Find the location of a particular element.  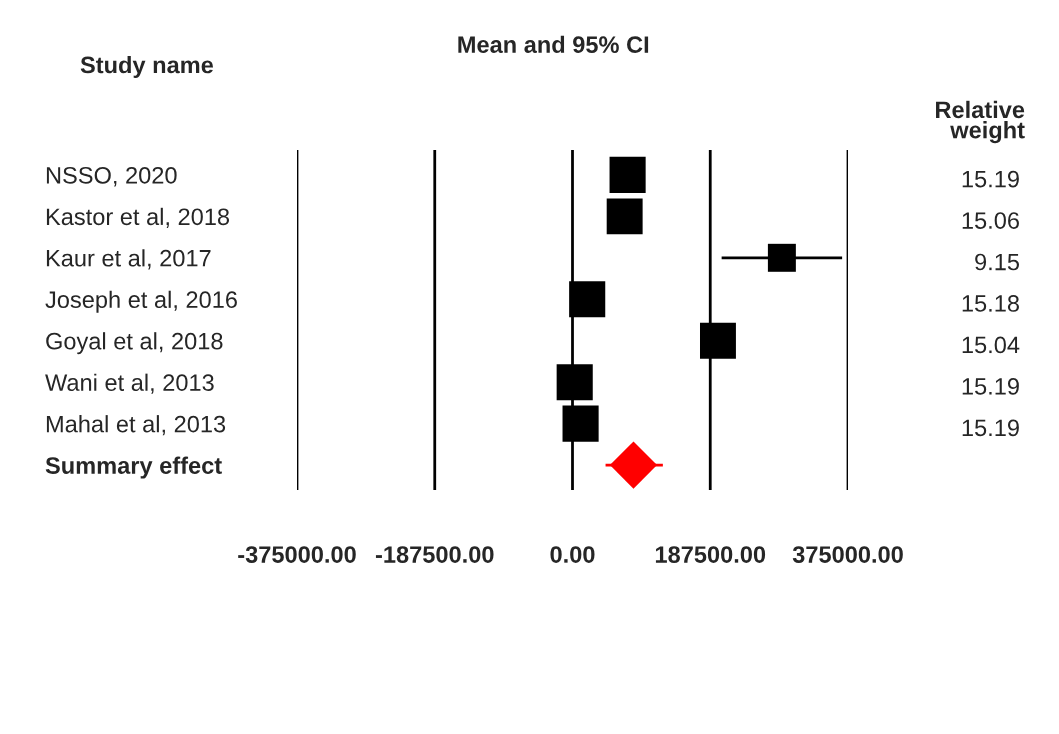

text: 9.15 is located at coordinates (997, 262).